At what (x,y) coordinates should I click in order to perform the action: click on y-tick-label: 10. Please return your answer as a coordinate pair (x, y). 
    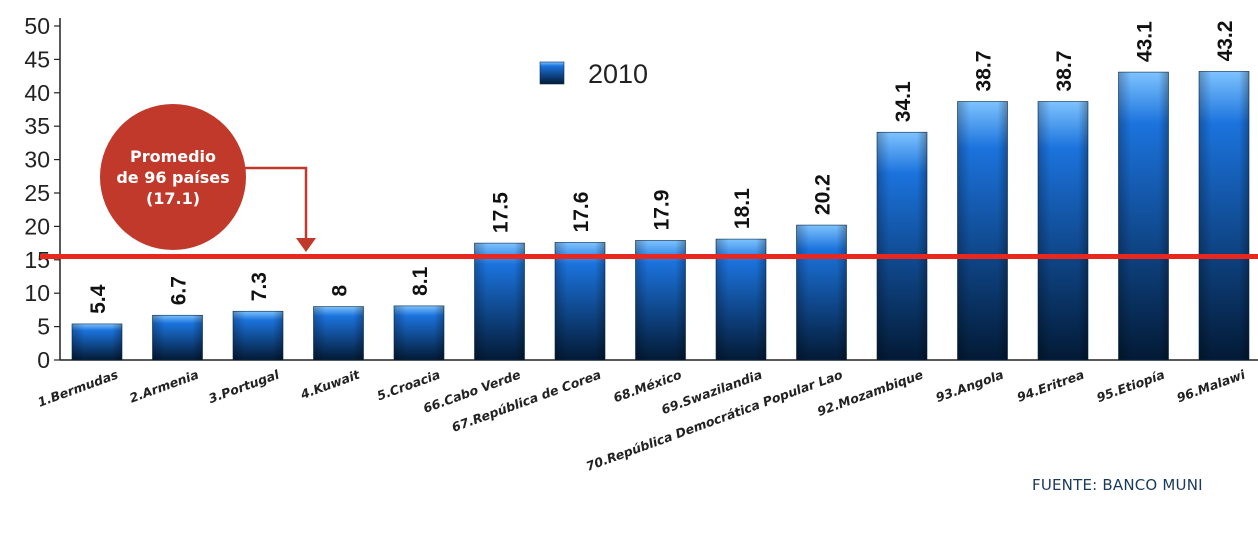
    Looking at the image, I should click on (37, 293).